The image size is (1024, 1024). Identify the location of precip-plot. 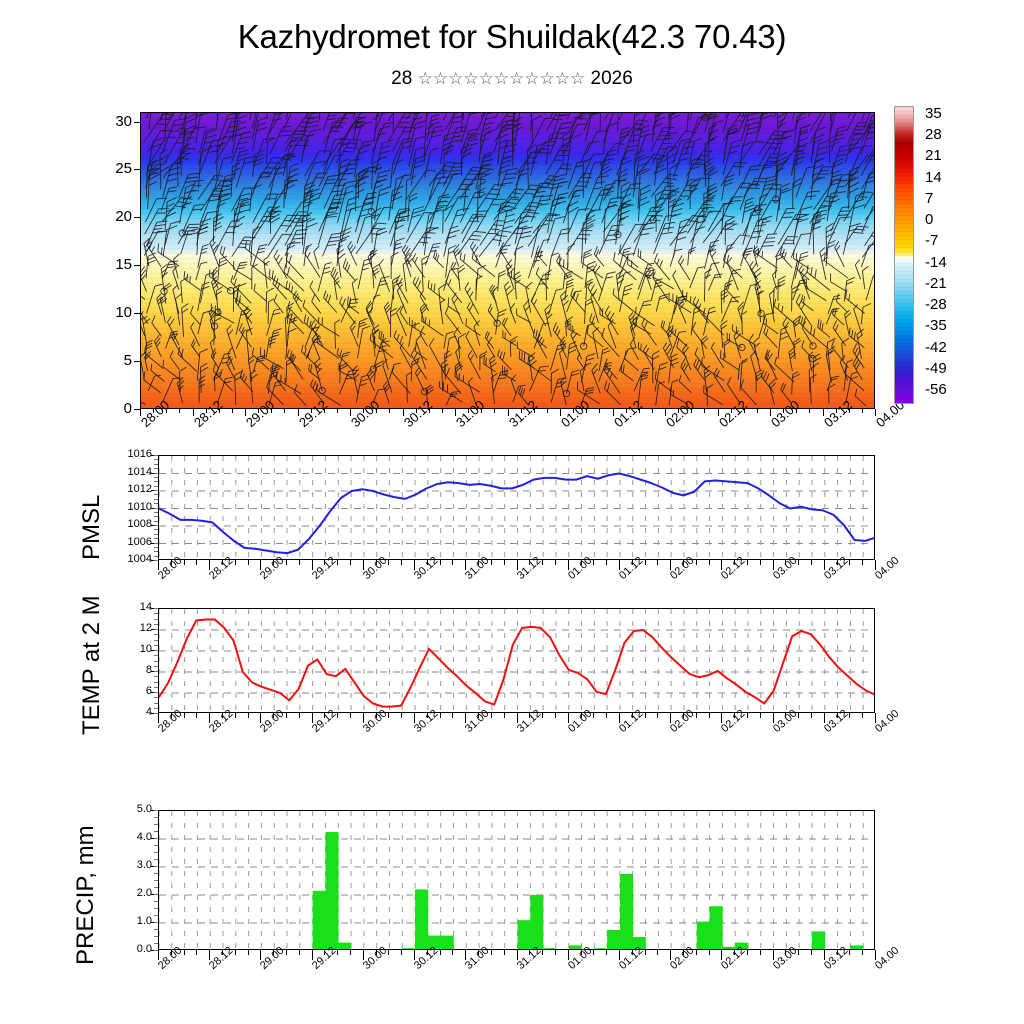
(516, 880).